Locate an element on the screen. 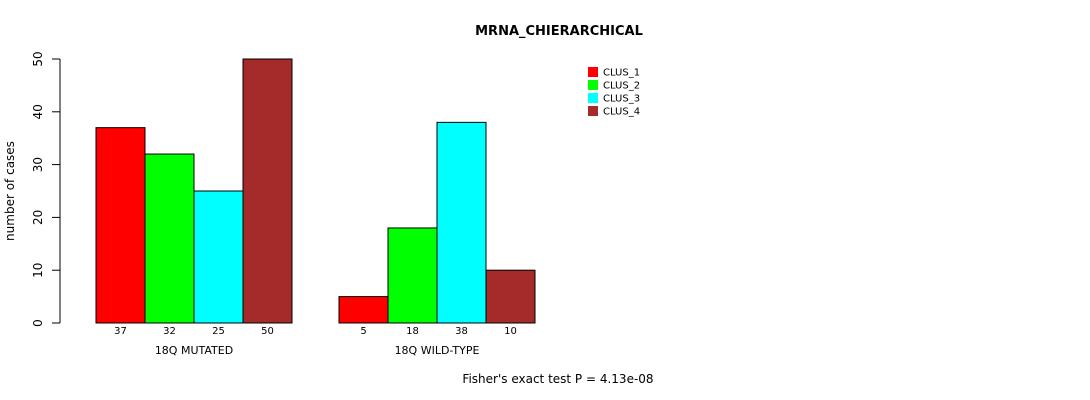 Image resolution: width=1090 pixels, height=400 pixels. fisher-test-footer: Fisher's exact test P = 4.13e-08 is located at coordinates (557, 379).